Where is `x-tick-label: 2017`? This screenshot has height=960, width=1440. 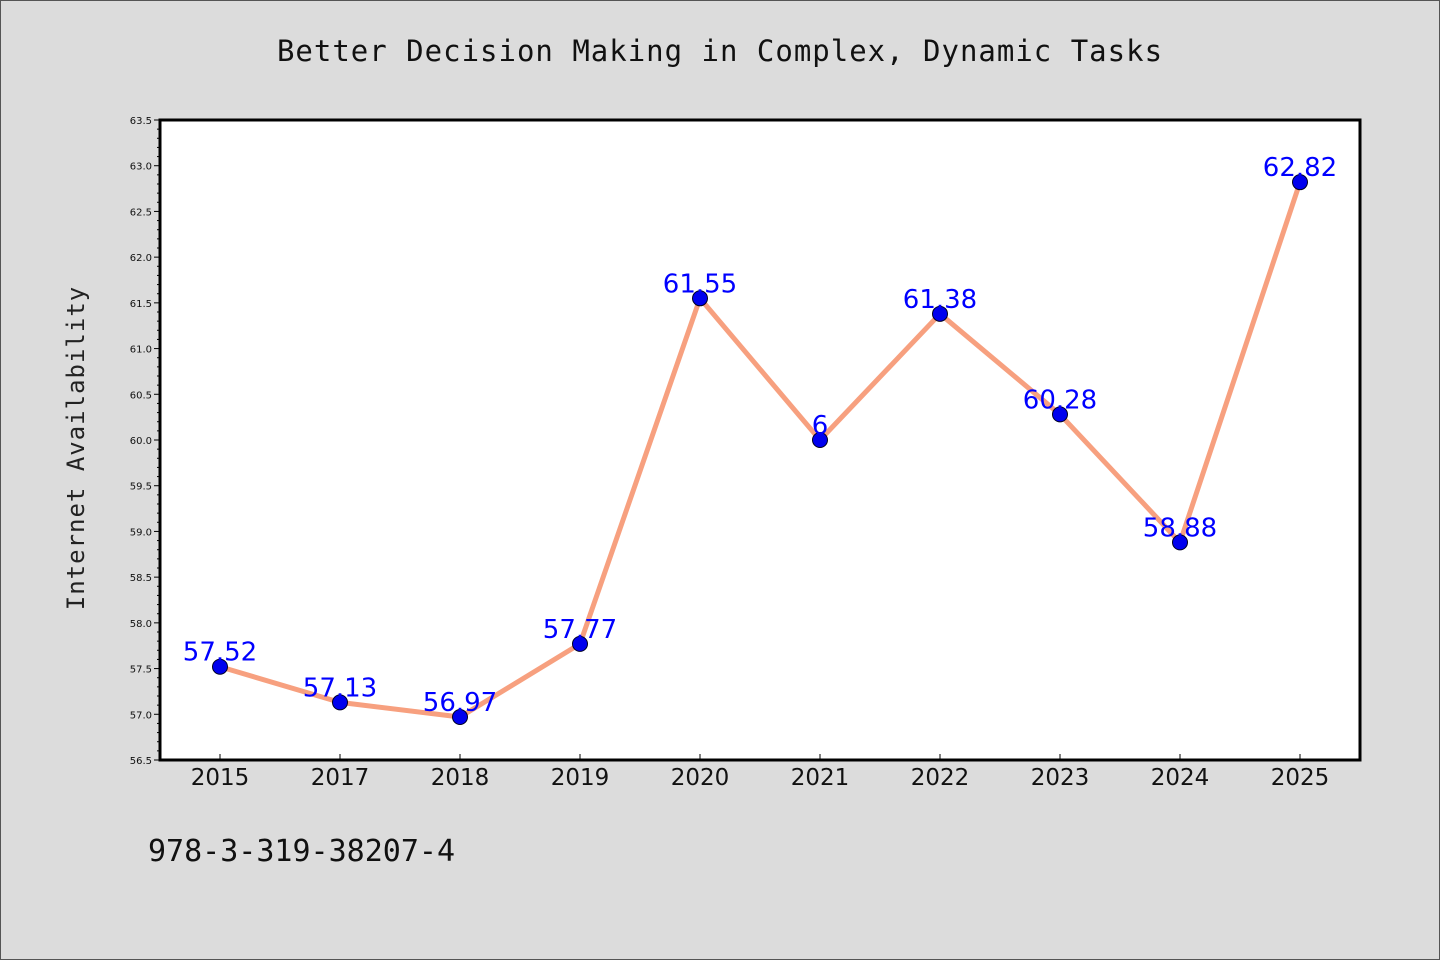
x-tick-label: 2017 is located at coordinates (340, 778).